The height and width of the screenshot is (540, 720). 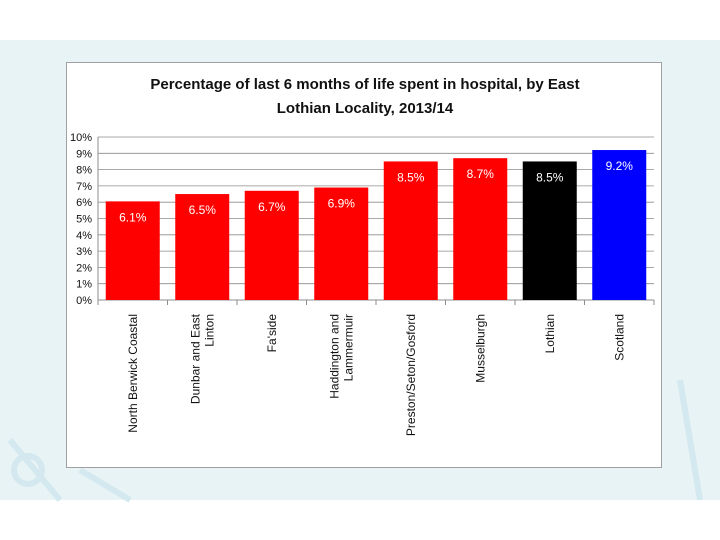 I want to click on data-label: 8.7%, so click(x=481, y=174).